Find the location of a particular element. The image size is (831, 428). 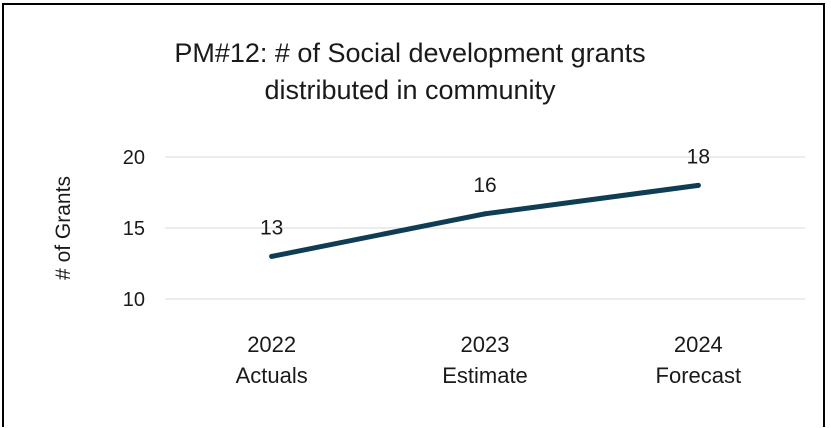

data-point-2024 is located at coordinates (698, 185).